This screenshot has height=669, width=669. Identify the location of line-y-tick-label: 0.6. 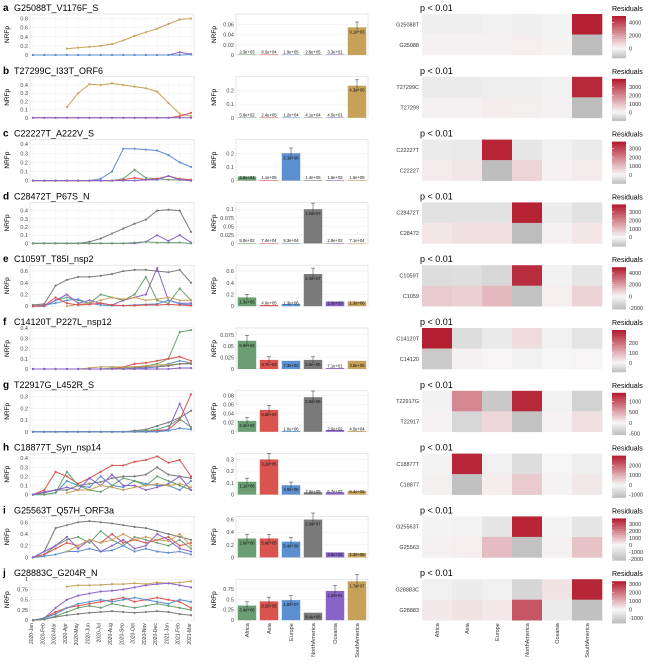
(24, 272).